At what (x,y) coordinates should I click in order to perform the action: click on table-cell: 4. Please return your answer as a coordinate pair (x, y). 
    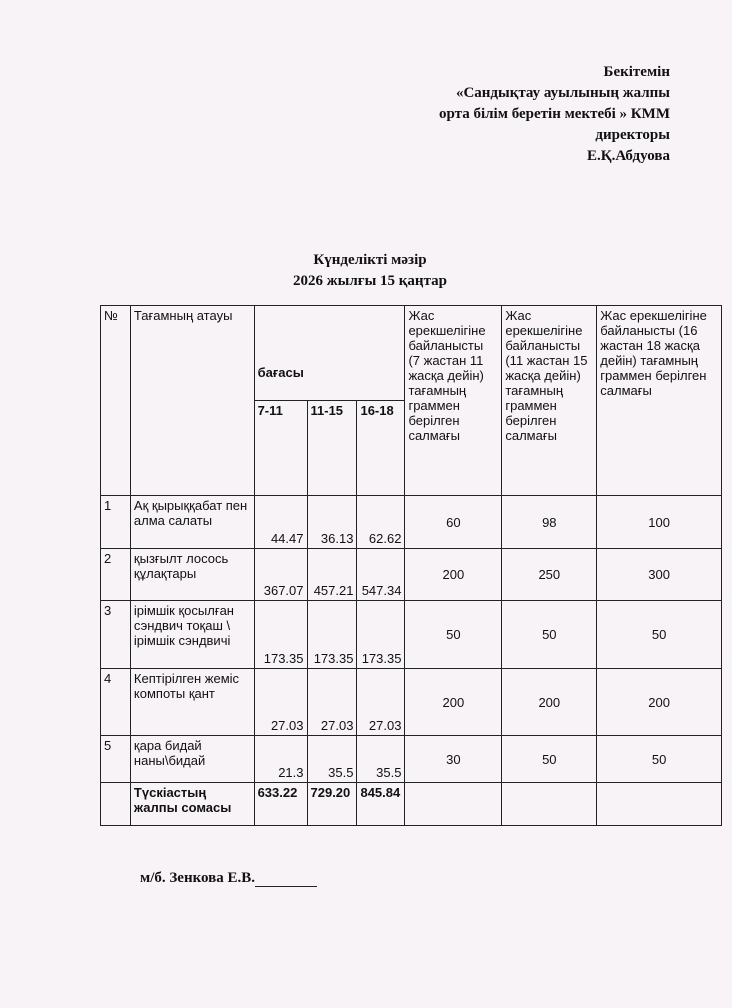
    Looking at the image, I should click on (115, 702).